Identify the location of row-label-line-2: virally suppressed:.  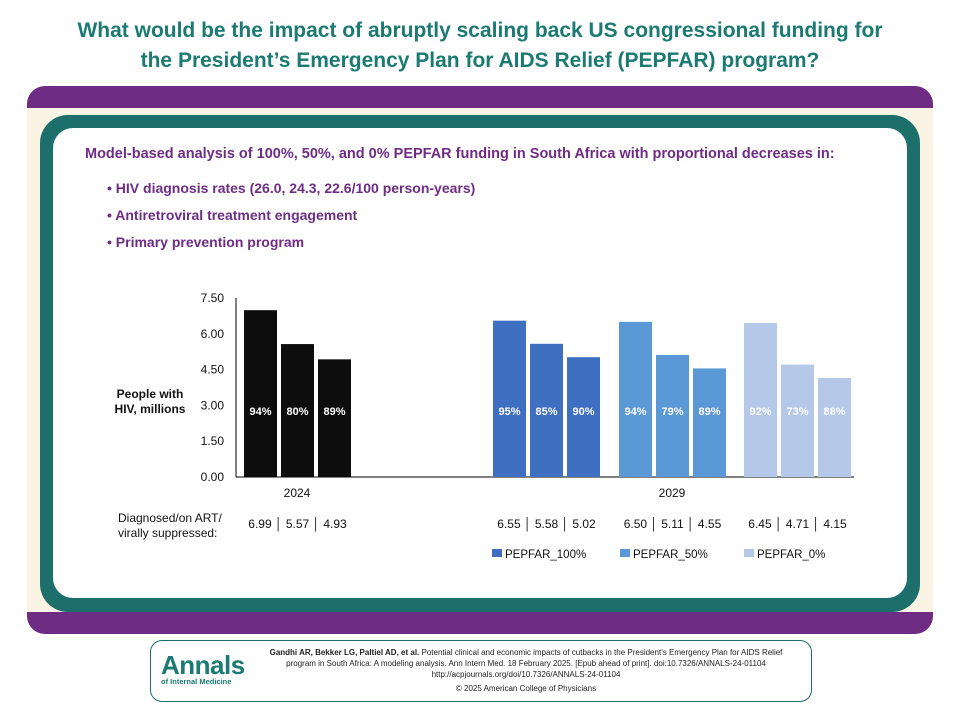
(167, 533).